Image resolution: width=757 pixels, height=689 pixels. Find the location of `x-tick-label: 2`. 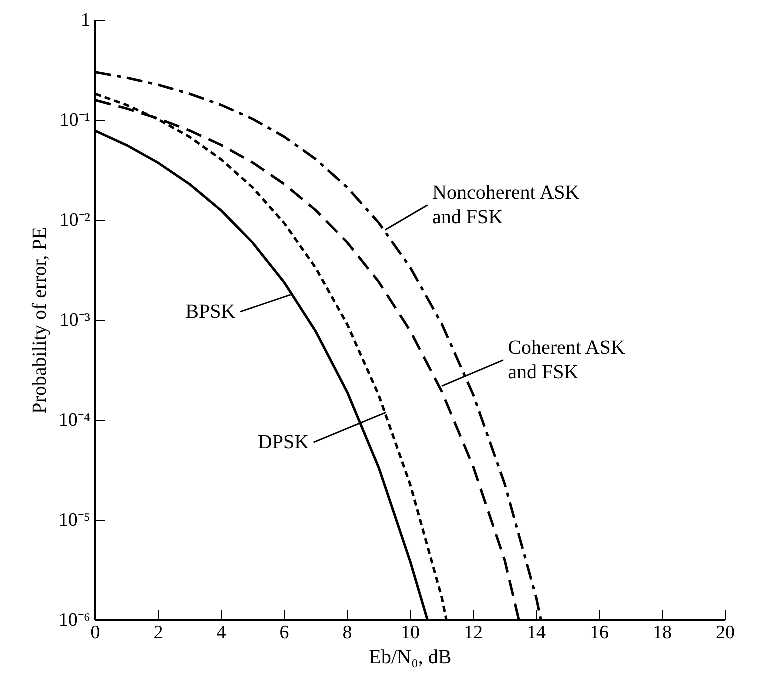

x-tick-label: 2 is located at coordinates (159, 633).